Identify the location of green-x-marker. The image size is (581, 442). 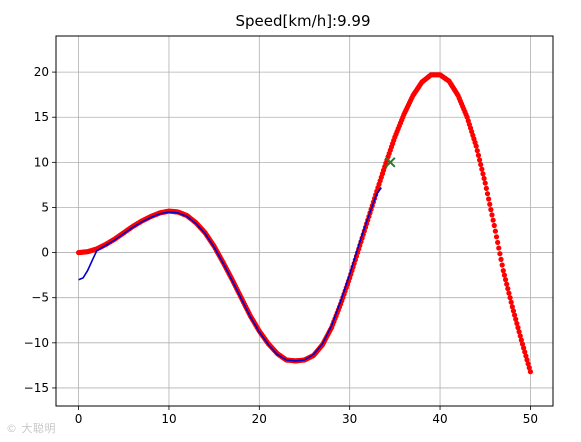
(390, 162).